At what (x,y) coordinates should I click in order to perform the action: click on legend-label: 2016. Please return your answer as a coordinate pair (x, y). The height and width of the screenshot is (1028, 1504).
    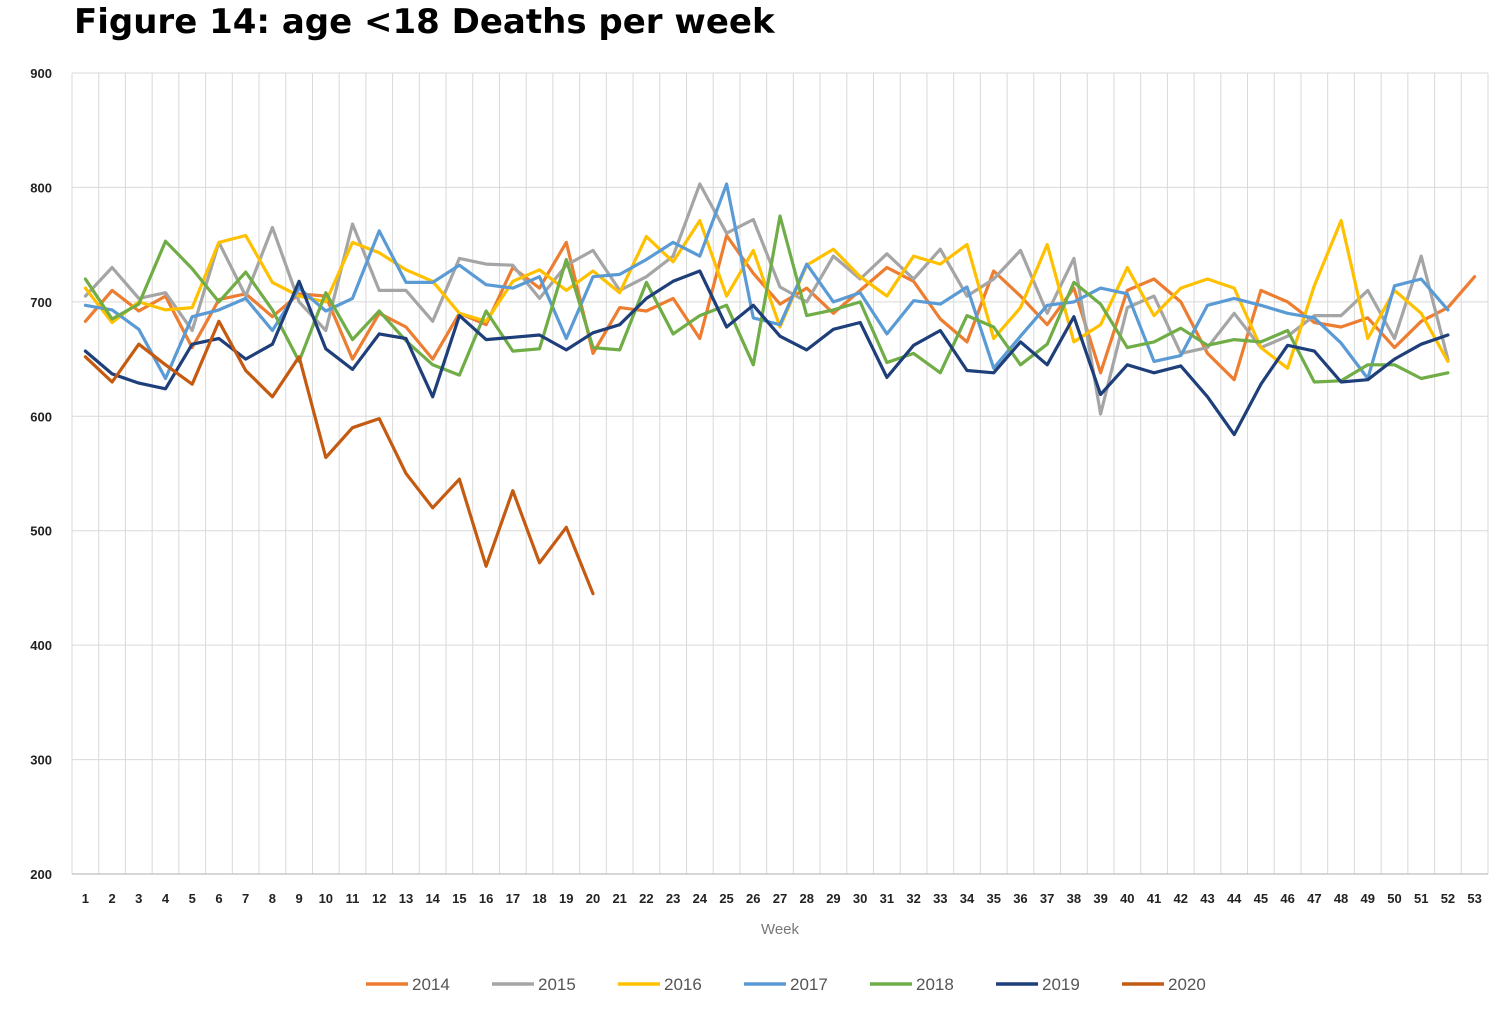
    Looking at the image, I should click on (683, 984).